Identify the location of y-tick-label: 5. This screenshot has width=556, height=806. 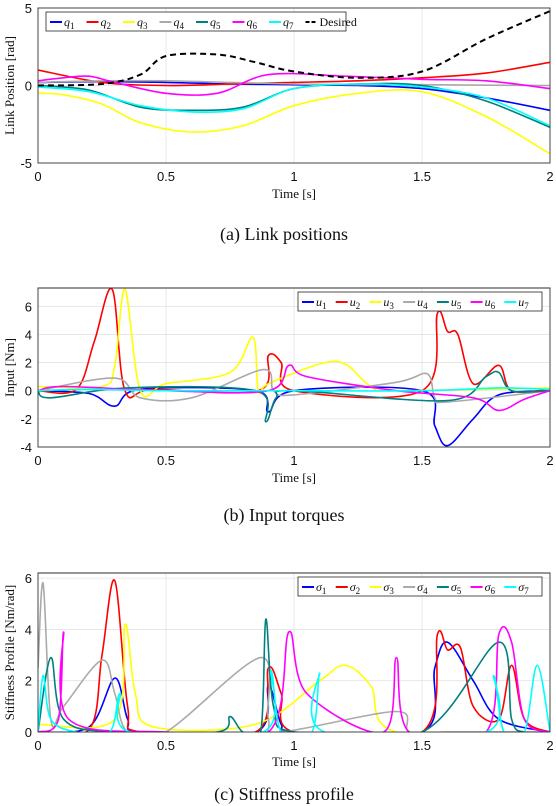
(28, 8).